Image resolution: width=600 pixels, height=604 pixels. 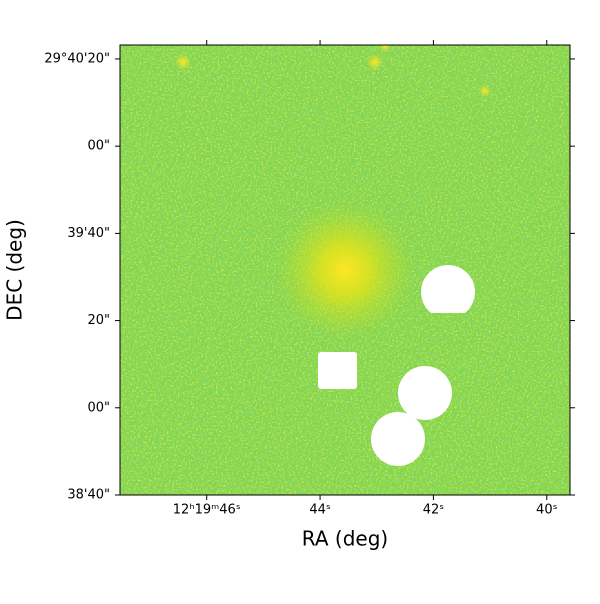 What do you see at coordinates (88, 233) in the screenshot?
I see `y-tick-label: 39'40"` at bounding box center [88, 233].